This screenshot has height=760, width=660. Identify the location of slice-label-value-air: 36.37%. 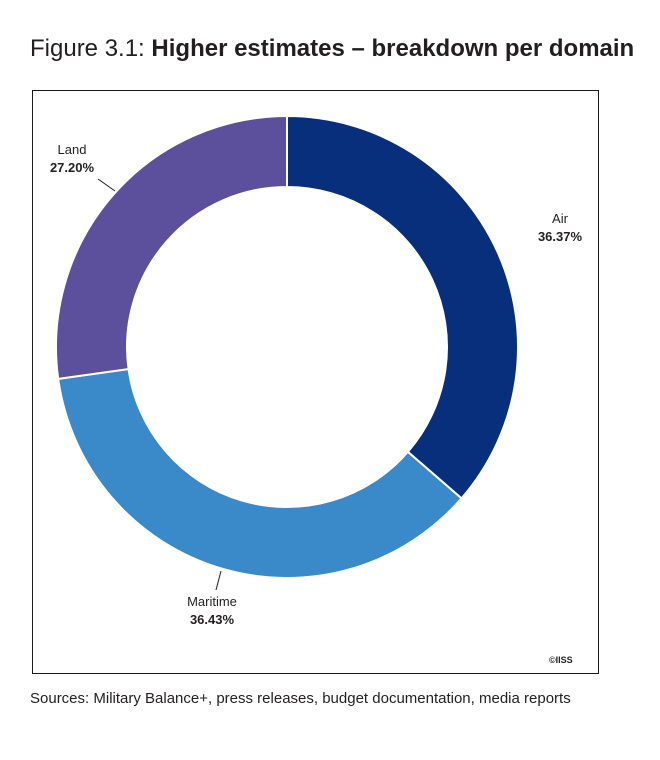
(560, 236).